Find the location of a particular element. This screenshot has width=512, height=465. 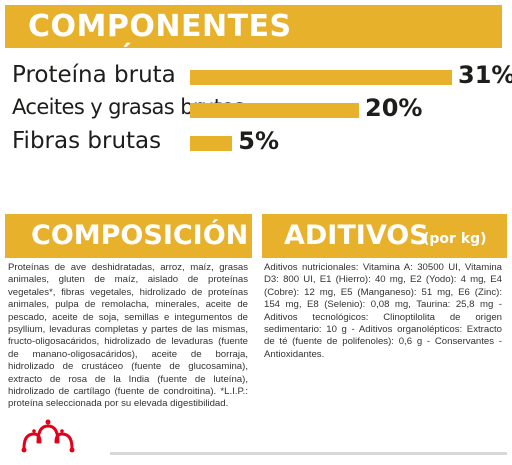

additives-title: ADITIVOS is located at coordinates (356, 235).